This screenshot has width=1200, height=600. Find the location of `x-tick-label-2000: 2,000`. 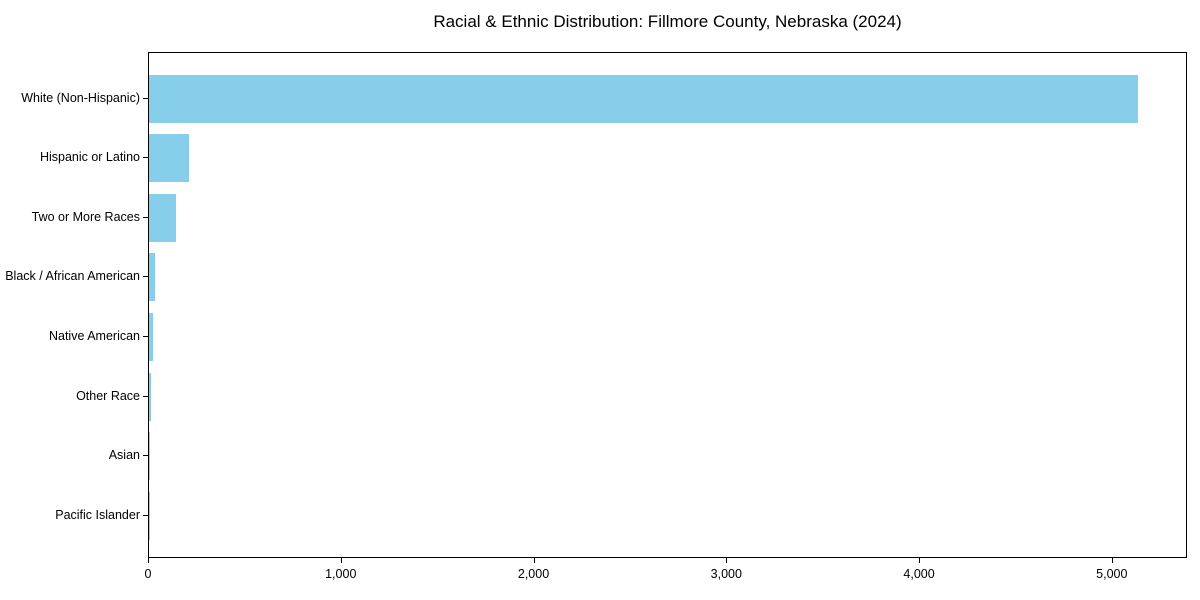

x-tick-label-2000: 2,000 is located at coordinates (533, 574).